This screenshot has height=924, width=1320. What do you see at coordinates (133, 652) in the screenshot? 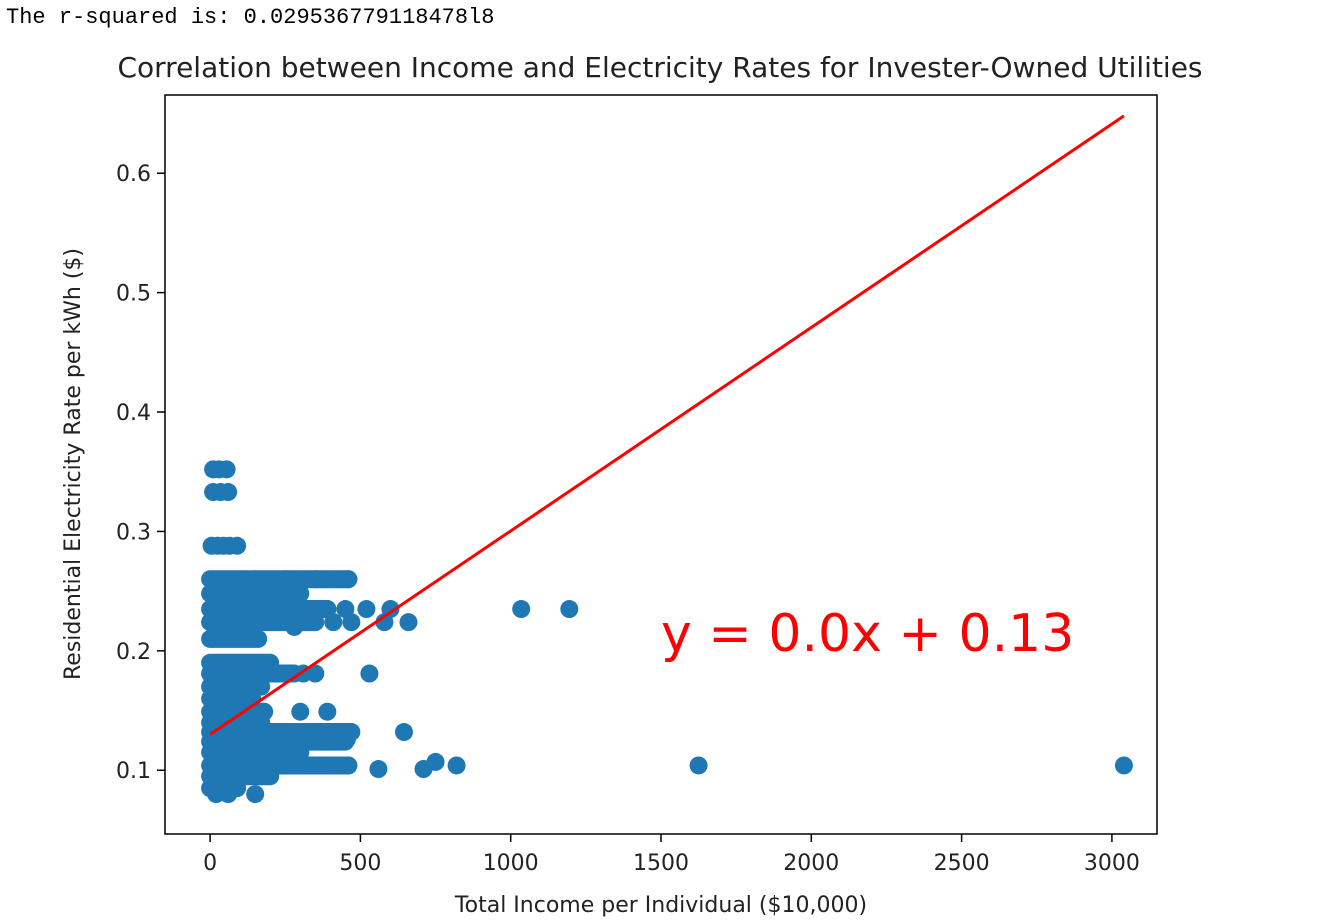
I see `y-tick-label: 0.2` at bounding box center [133, 652].